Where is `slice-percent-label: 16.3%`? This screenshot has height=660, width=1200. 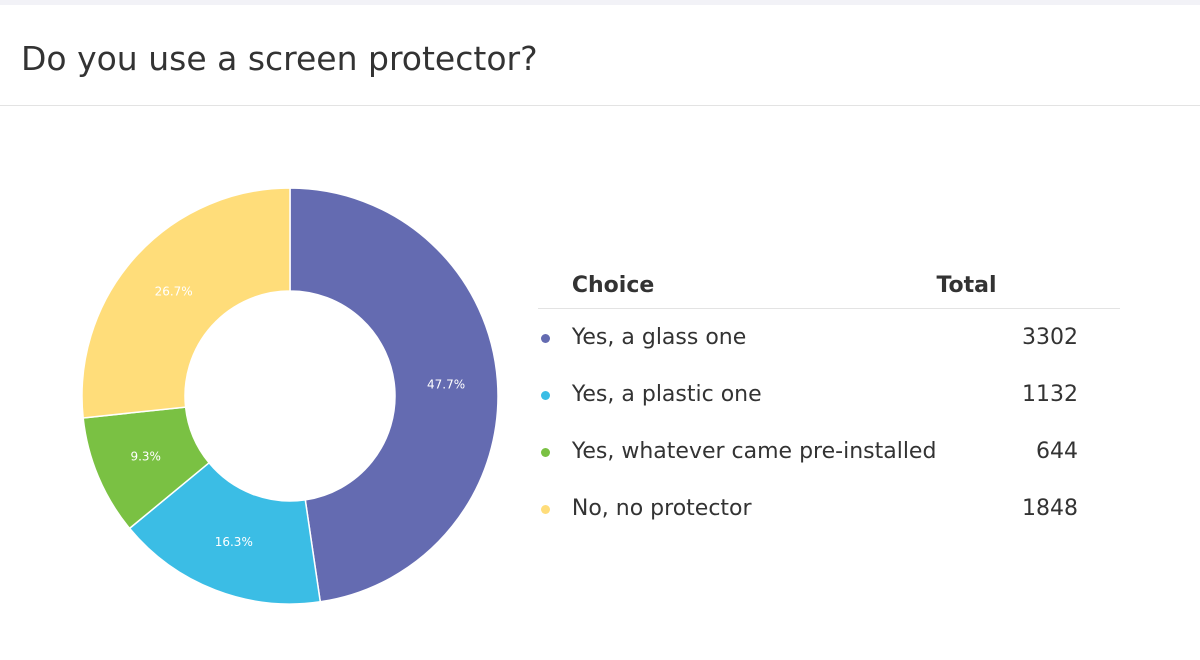
slice-percent-label: 16.3% is located at coordinates (234, 542).